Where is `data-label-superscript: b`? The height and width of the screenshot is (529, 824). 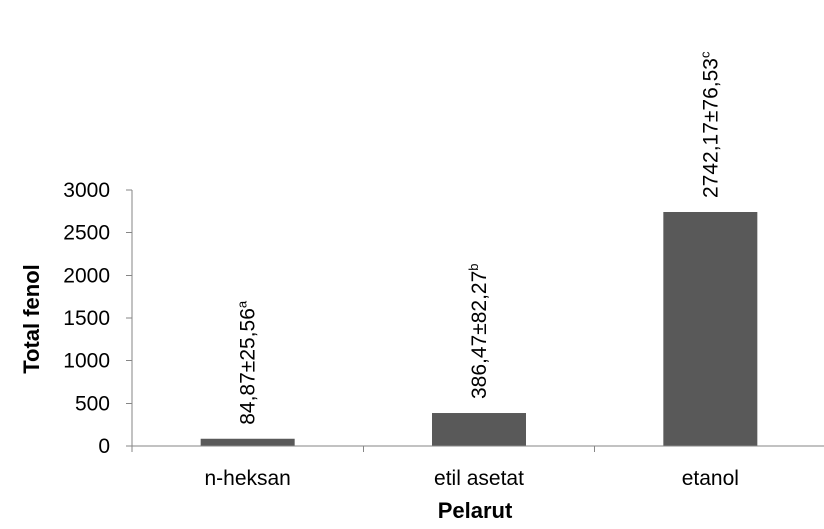 data-label-superscript: b is located at coordinates (473, 266).